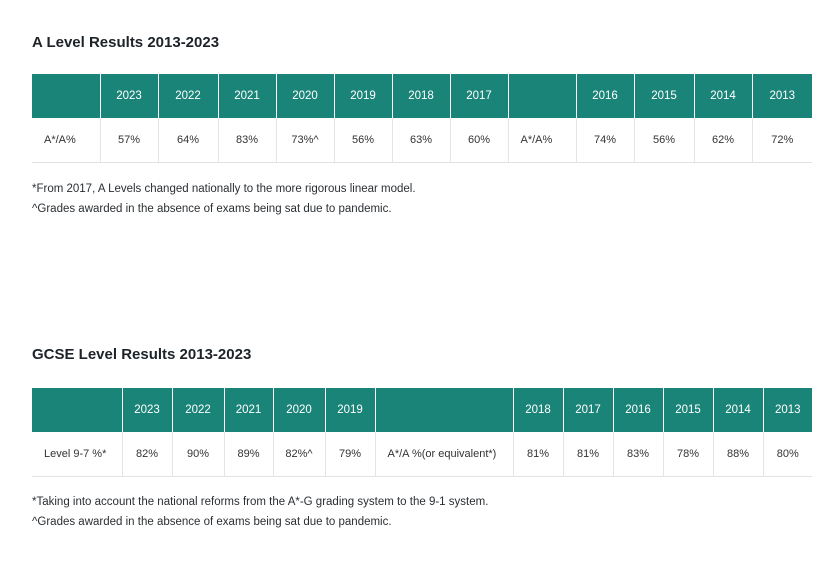 The height and width of the screenshot is (576, 840). I want to click on result-cell: 90%, so click(198, 454).